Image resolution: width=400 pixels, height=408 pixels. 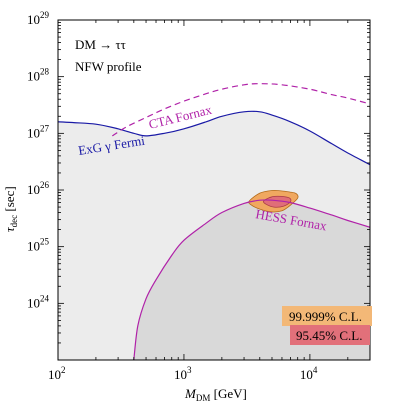 I want to click on x-tick-label: 10², so click(x=57, y=373).